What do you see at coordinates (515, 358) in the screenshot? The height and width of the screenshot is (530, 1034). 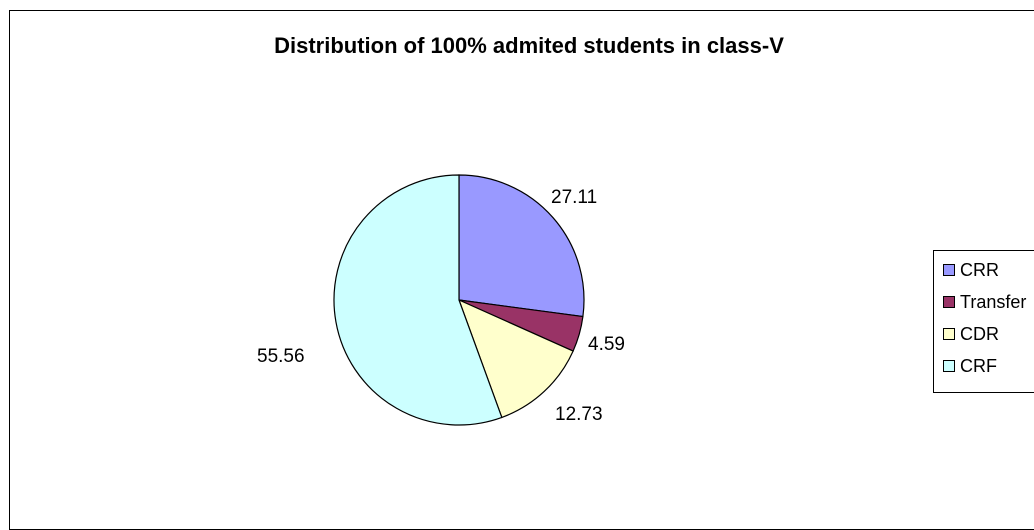 I see `pie-slice-cdr` at bounding box center [515, 358].